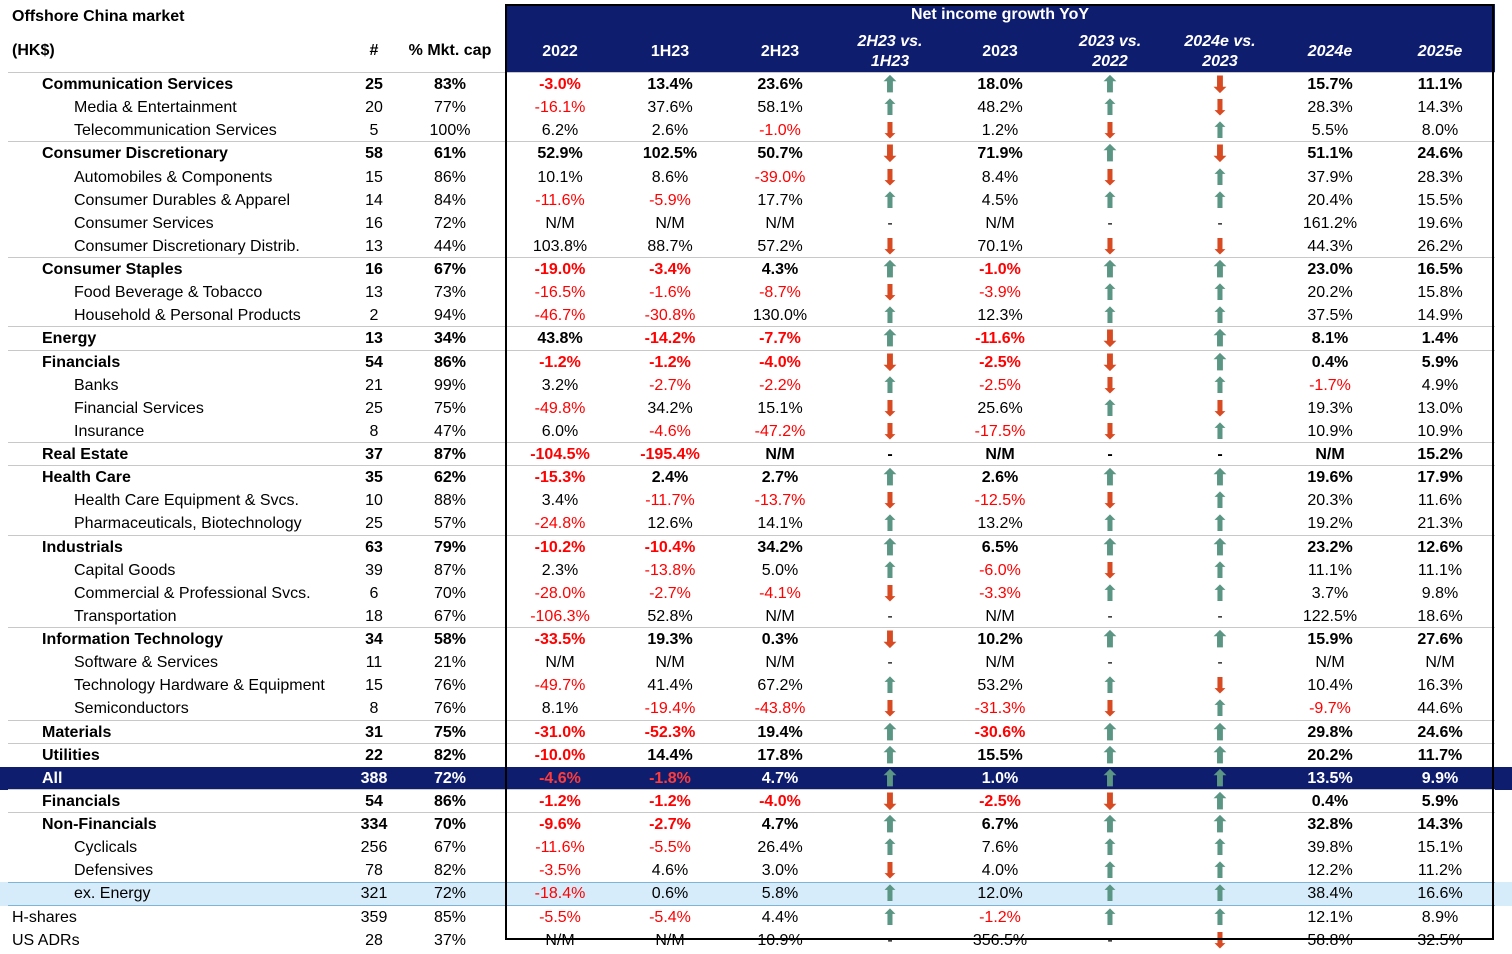 This screenshot has width=1512, height=954. Describe the element at coordinates (135, 154) in the screenshot. I see `row-label: Consumer Discretionary` at that location.